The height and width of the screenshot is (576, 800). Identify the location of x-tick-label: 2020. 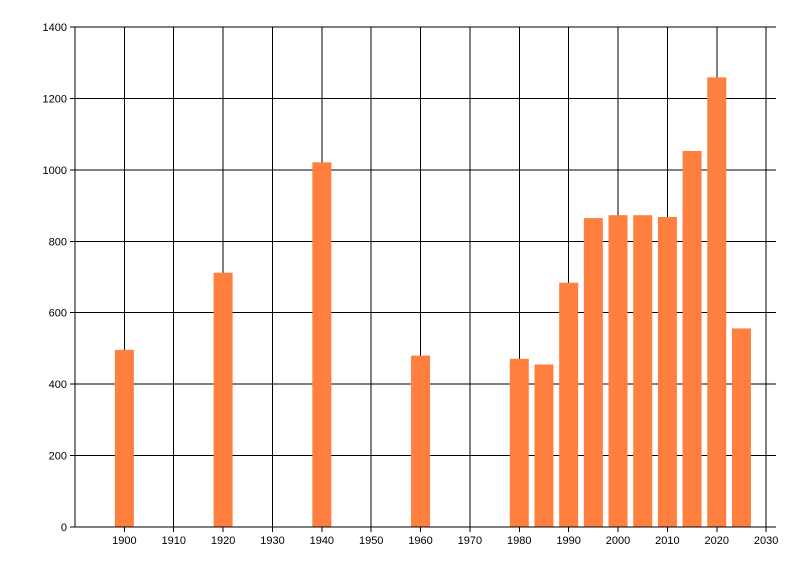
(717, 541).